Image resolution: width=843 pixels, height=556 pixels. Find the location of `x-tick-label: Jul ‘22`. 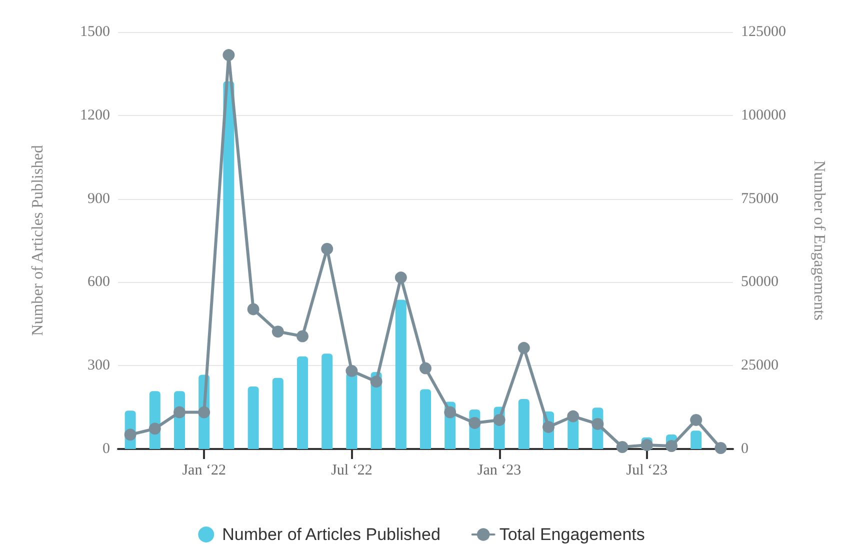

x-tick-label: Jul ‘22 is located at coordinates (351, 470).